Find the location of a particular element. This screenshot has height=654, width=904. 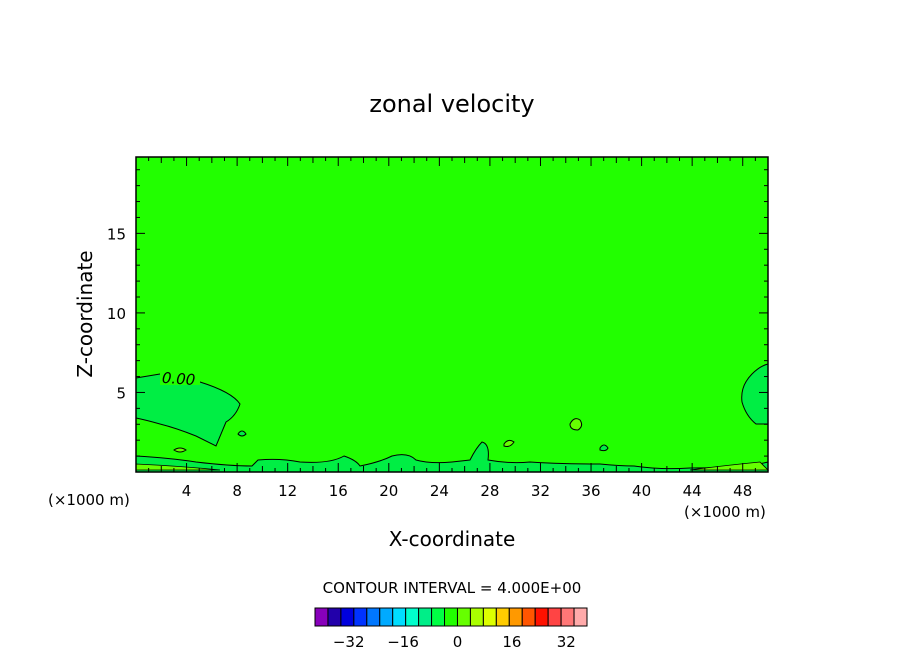

contour-interval-text: CONTOUR INTERVAL = 4.000E+00 is located at coordinates (452, 588).